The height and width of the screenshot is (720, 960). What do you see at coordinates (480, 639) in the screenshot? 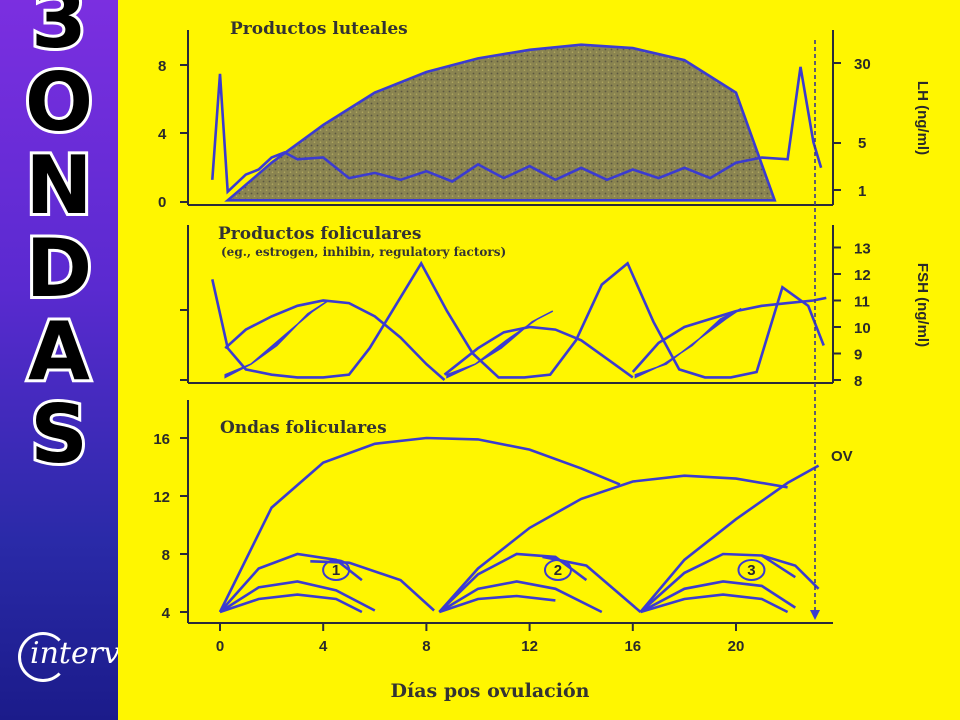
I see `wave-x-ticks: 0 4 8 12 16 20` at bounding box center [480, 639].